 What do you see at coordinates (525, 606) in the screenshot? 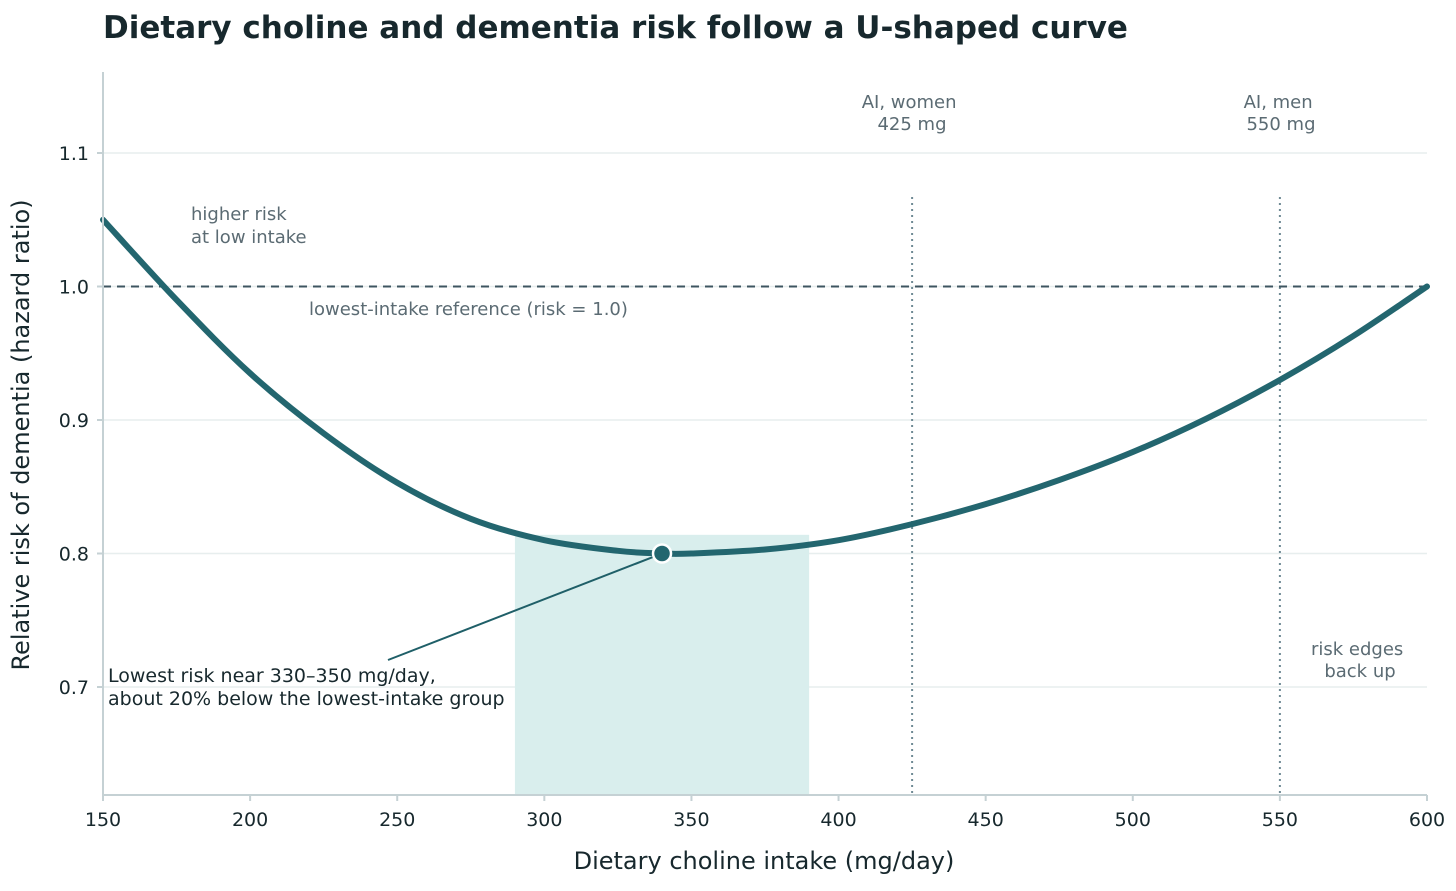
I see `minimum-pointer-line` at bounding box center [525, 606].